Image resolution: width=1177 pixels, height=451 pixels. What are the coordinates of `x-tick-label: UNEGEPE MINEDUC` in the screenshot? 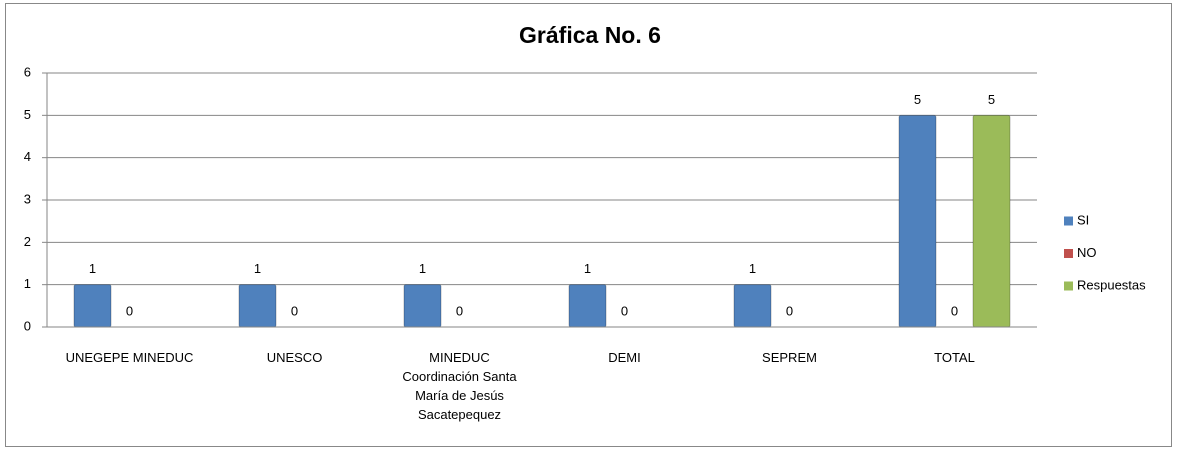 It's located at (129, 357).